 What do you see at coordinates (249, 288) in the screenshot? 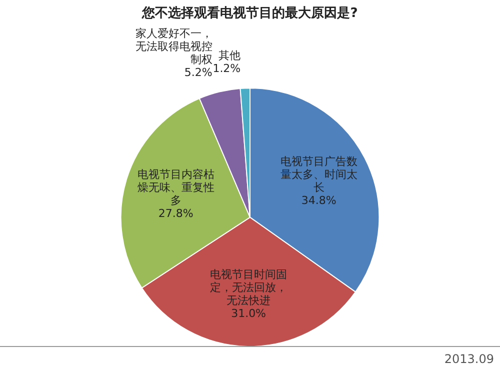
I see `slice-label: 电视节目时间固定，无法回放，无法快进` at bounding box center [249, 288].